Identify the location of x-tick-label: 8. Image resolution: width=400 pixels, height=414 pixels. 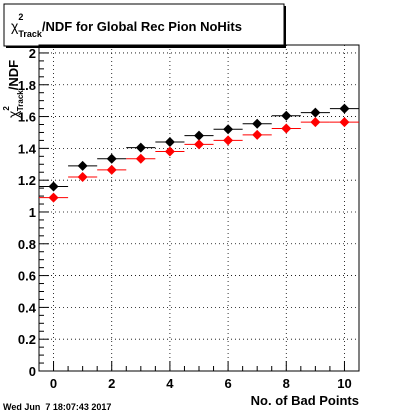
(286, 383).